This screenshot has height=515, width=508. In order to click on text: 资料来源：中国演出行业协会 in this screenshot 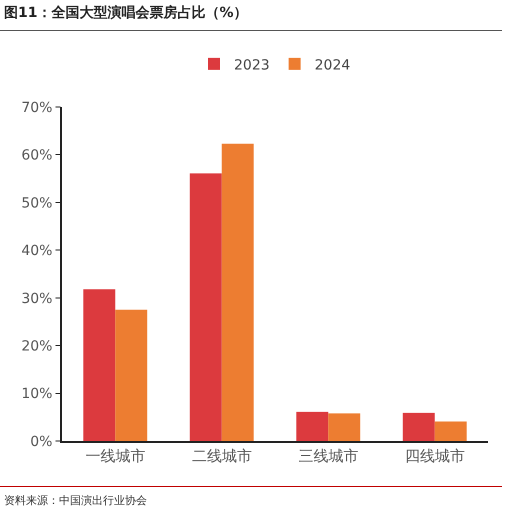, I will do `click(75, 500)`.